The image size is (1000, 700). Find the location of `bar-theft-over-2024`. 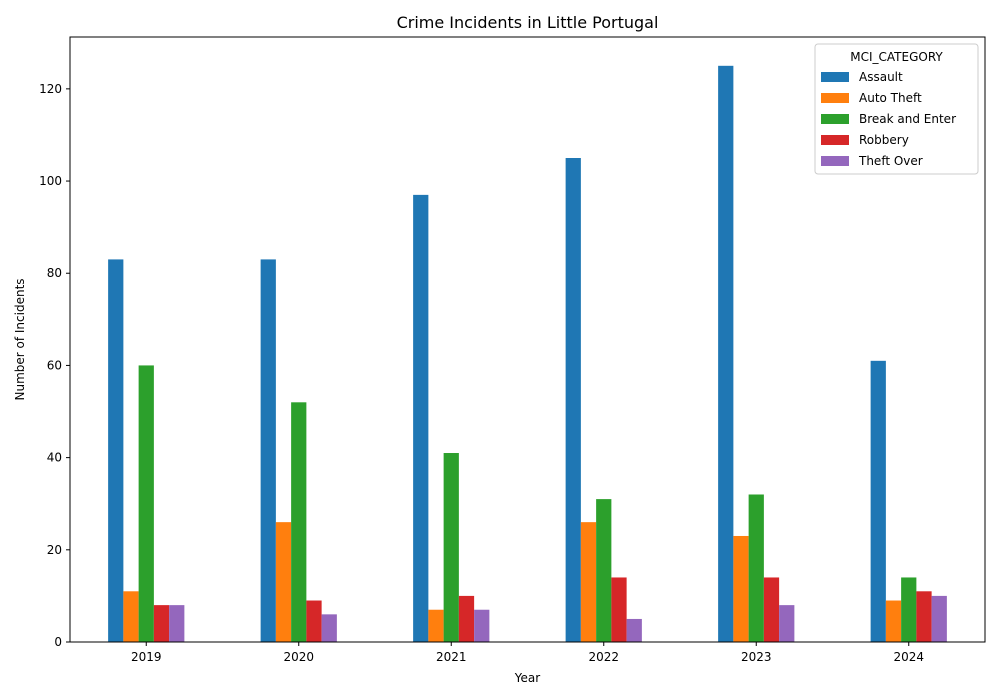

bar-theft-over-2024 is located at coordinates (939, 618).